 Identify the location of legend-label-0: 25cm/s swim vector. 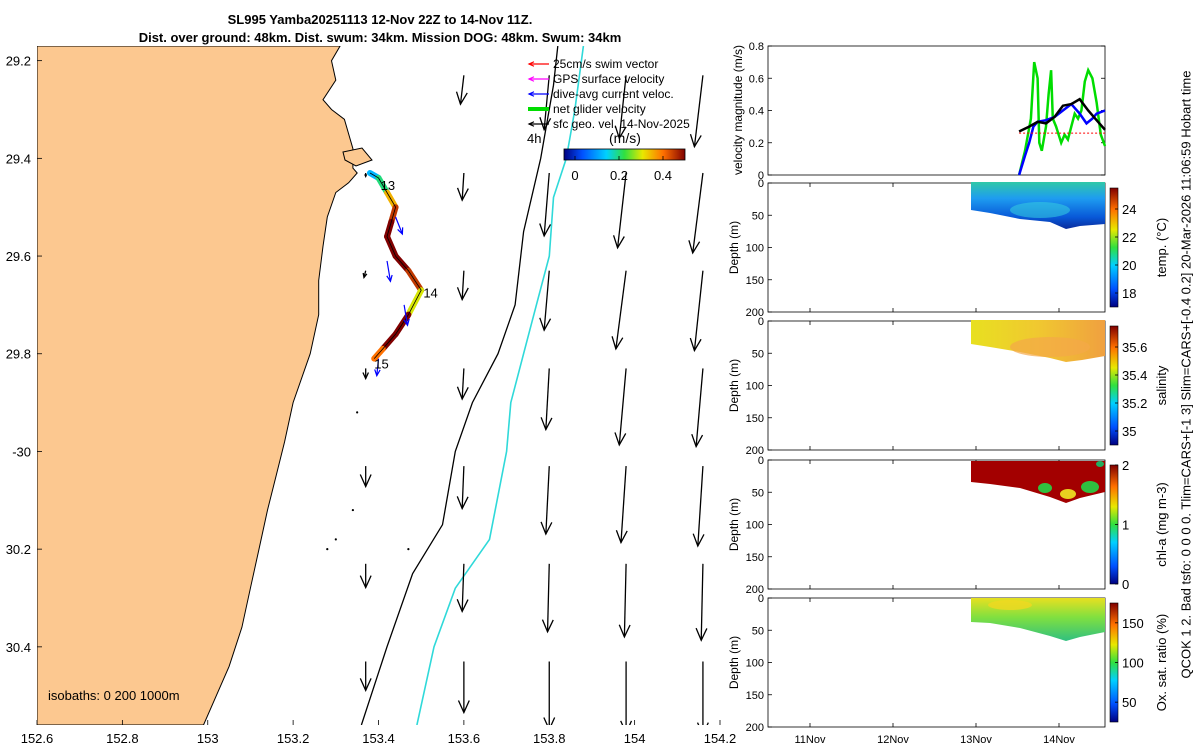
(605, 64).